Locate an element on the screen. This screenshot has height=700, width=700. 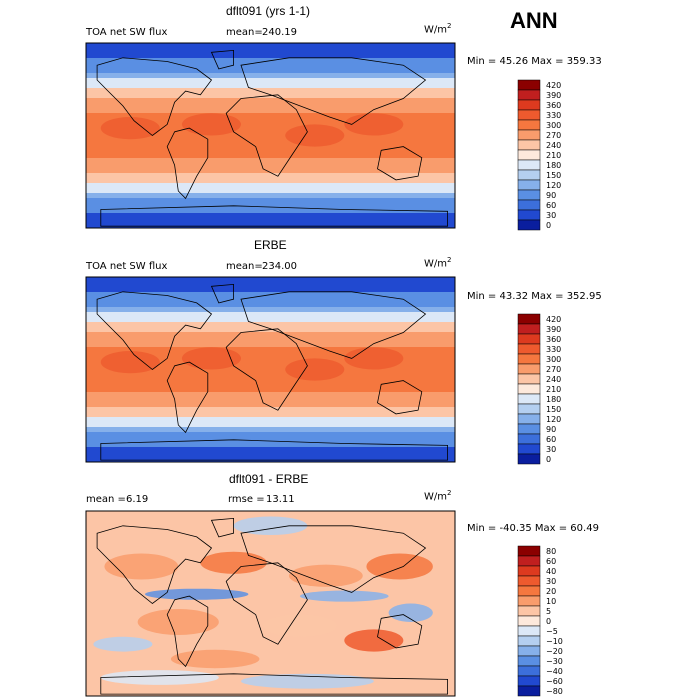
colorbar-label: 0 is located at coordinates (548, 459).